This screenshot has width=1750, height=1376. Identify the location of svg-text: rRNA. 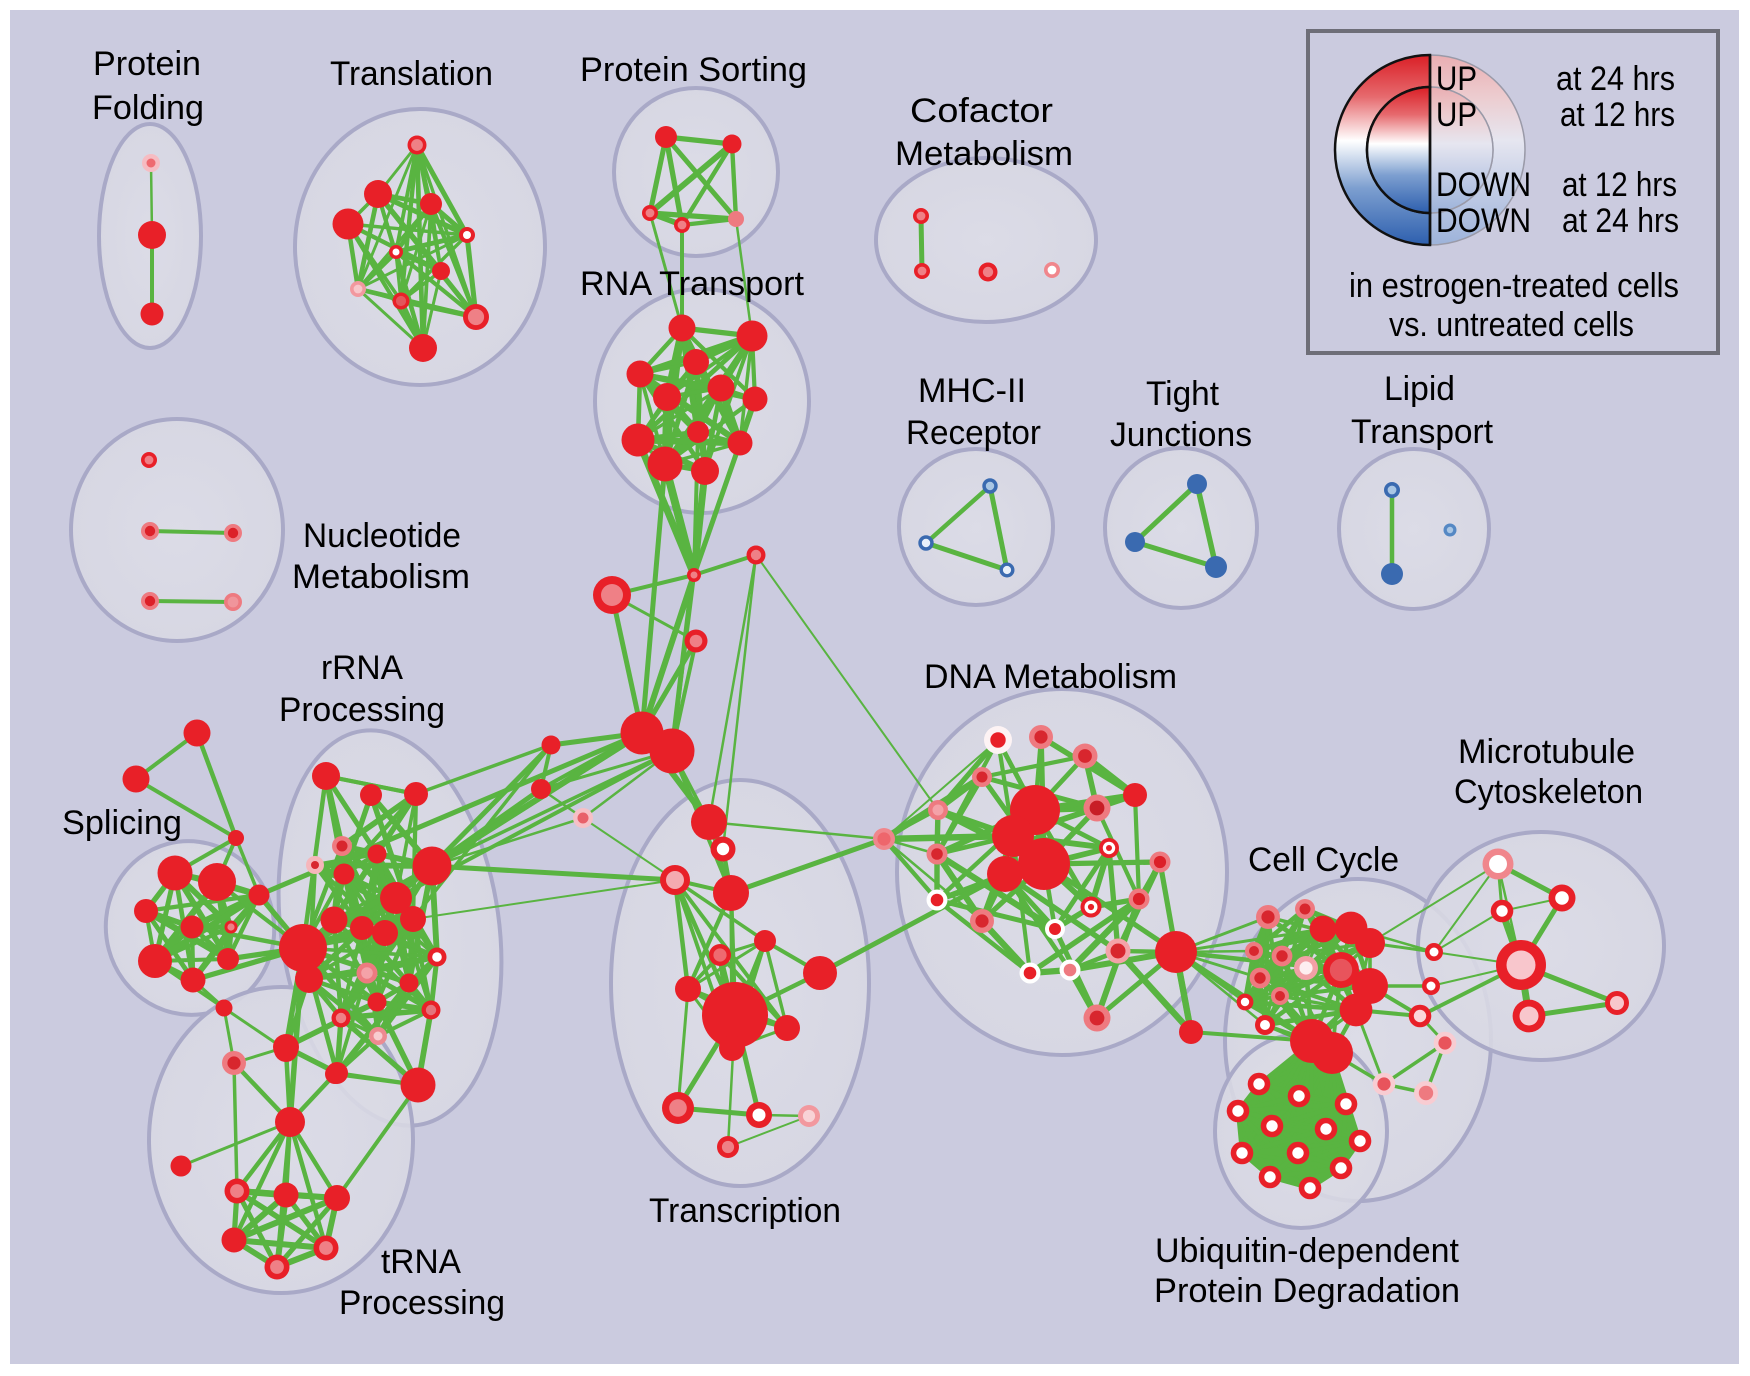
(362, 668).